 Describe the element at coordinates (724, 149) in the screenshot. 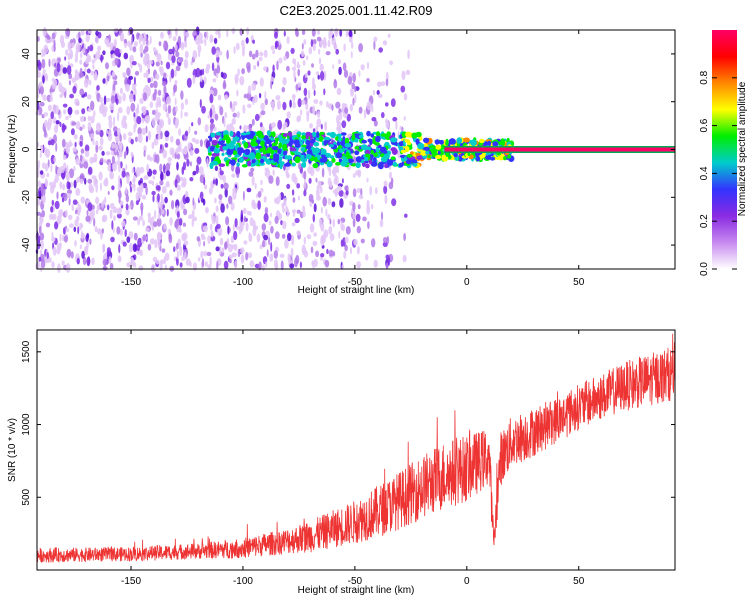

I see `colorbar-gradient` at that location.